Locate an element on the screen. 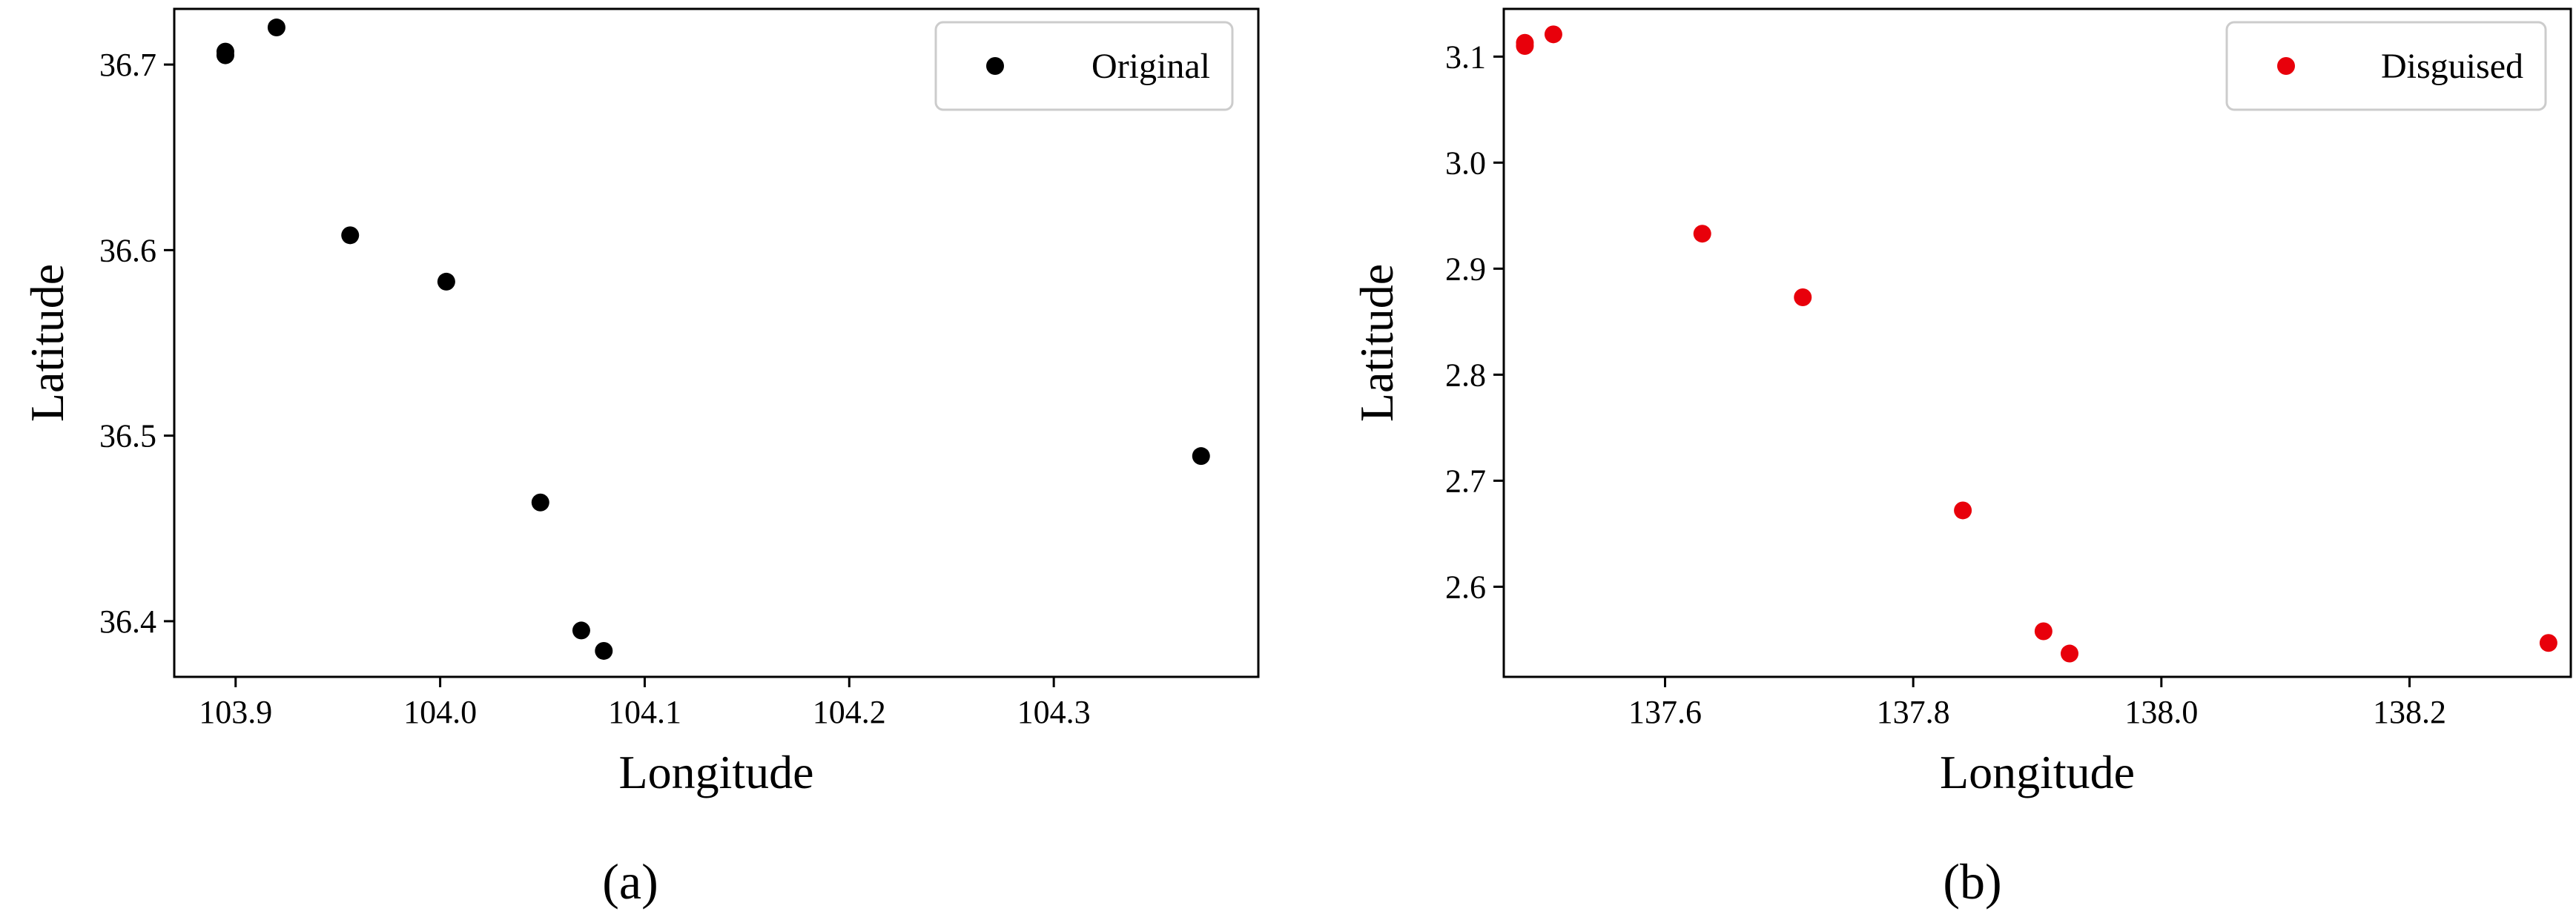  legend-label: Disguised is located at coordinates (2452, 67).